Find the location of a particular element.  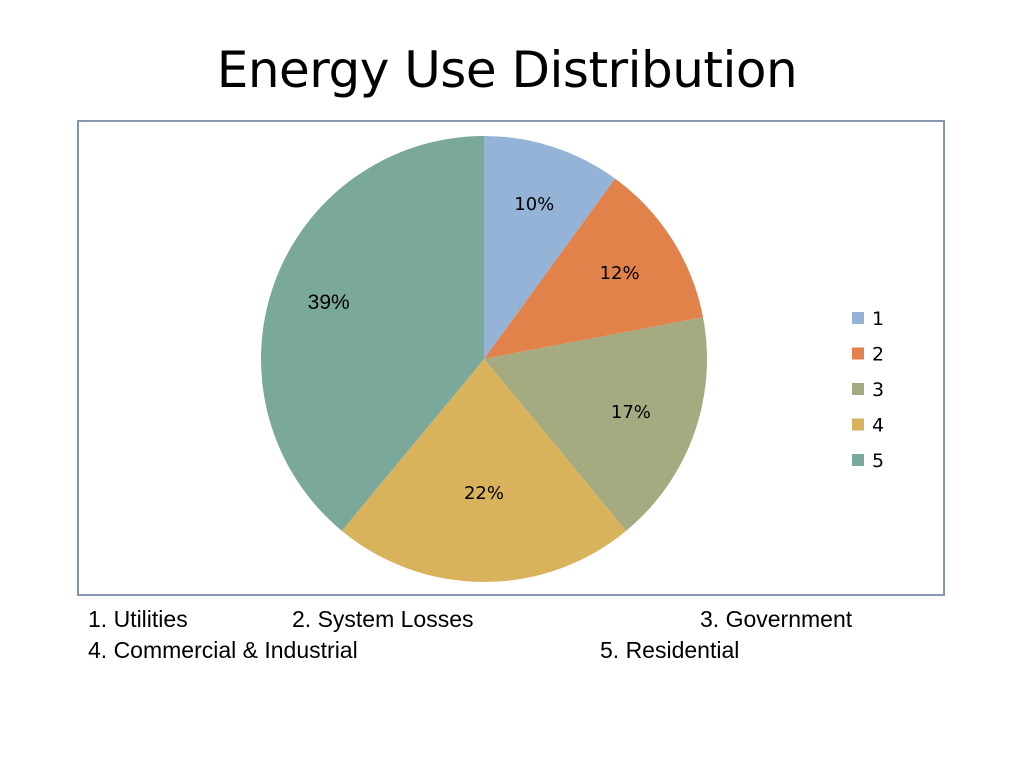

footnote-system-losses: 2. System Losses is located at coordinates (383, 619).